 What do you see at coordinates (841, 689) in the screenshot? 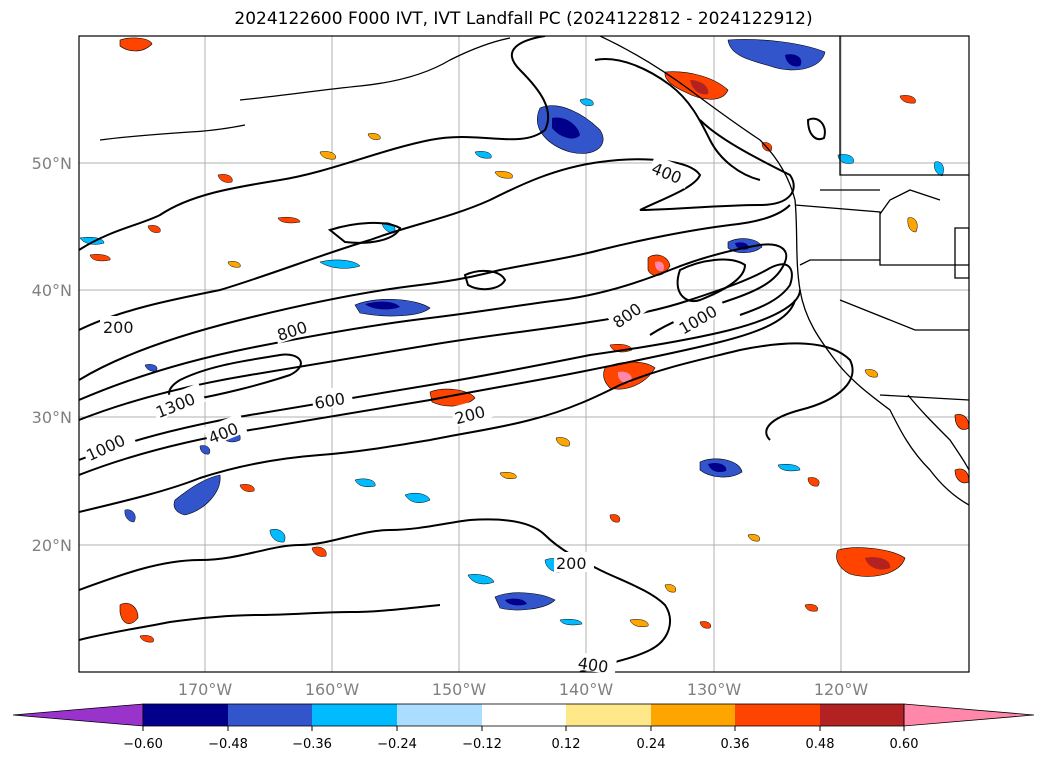
I see `lon-label: 120°W` at bounding box center [841, 689].